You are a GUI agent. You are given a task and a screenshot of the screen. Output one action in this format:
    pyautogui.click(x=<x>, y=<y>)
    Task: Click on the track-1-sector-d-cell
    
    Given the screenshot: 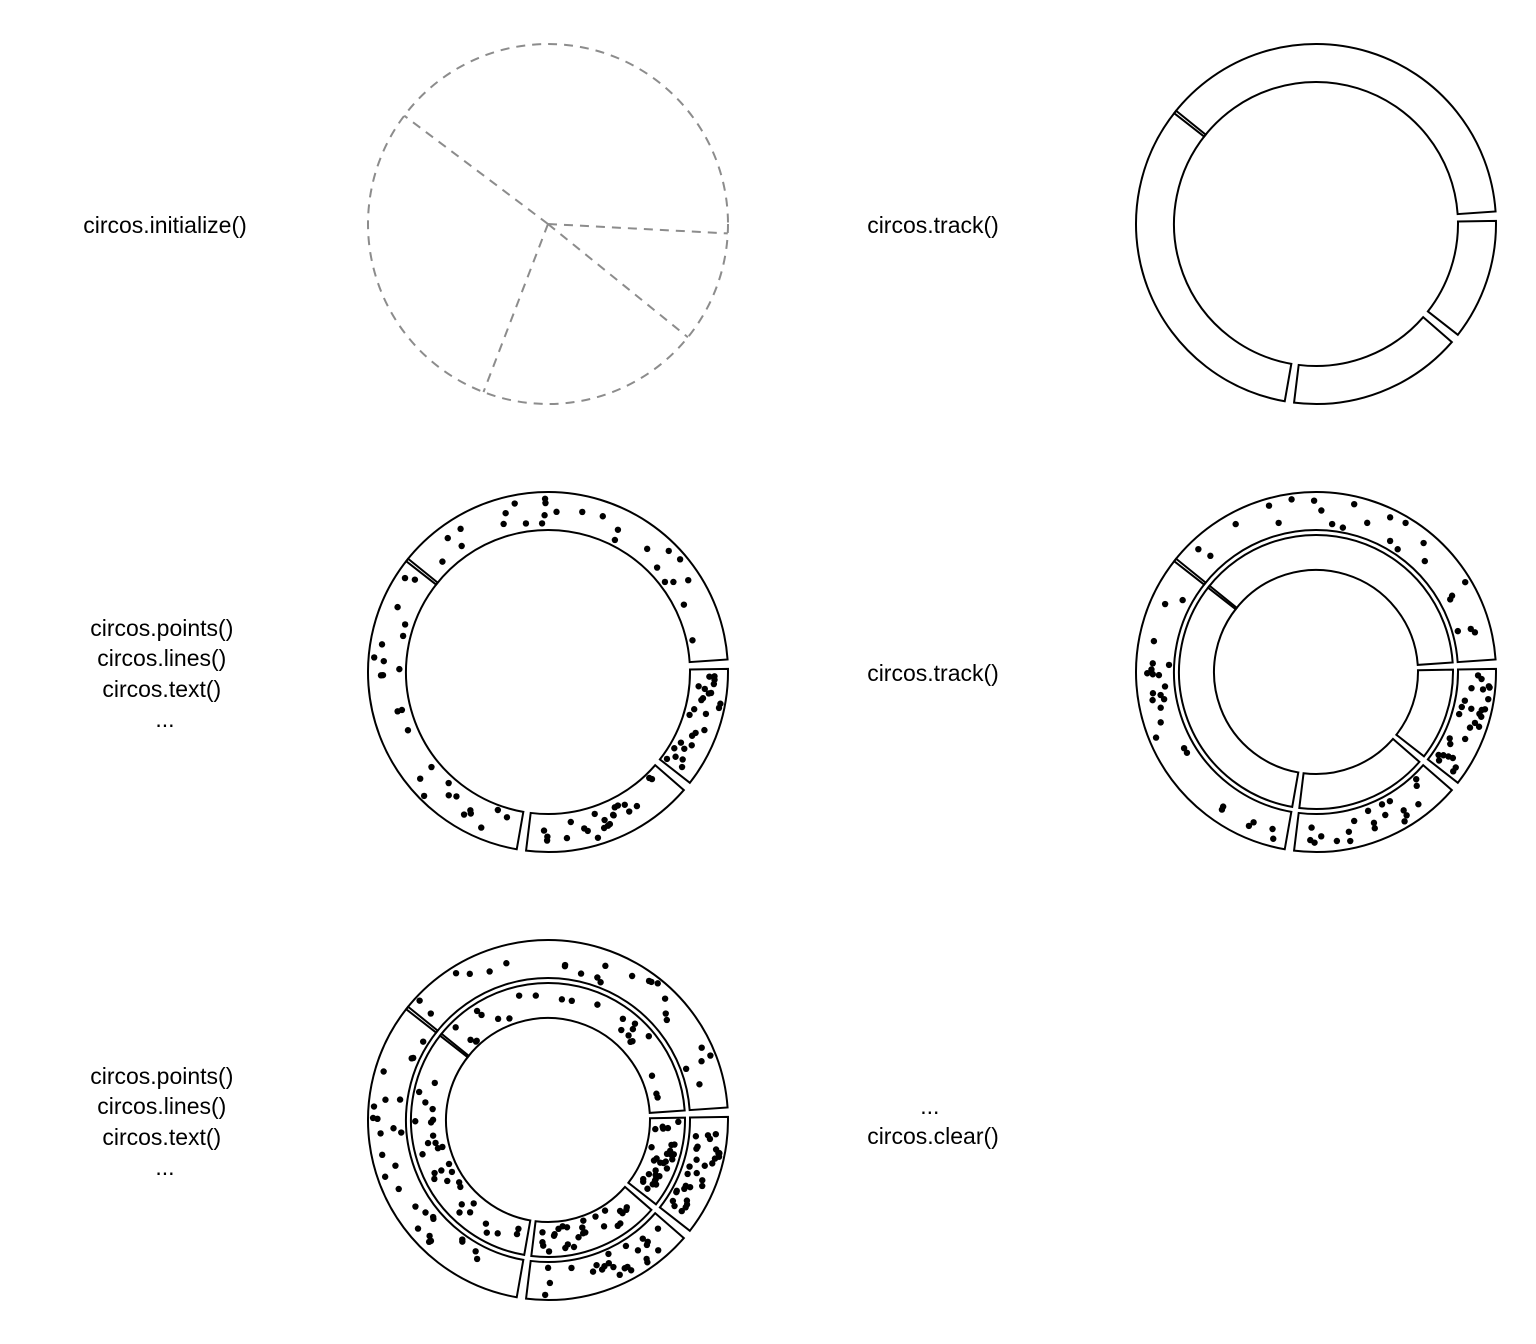 What is the action you would take?
    pyautogui.click(x=1213, y=256)
    